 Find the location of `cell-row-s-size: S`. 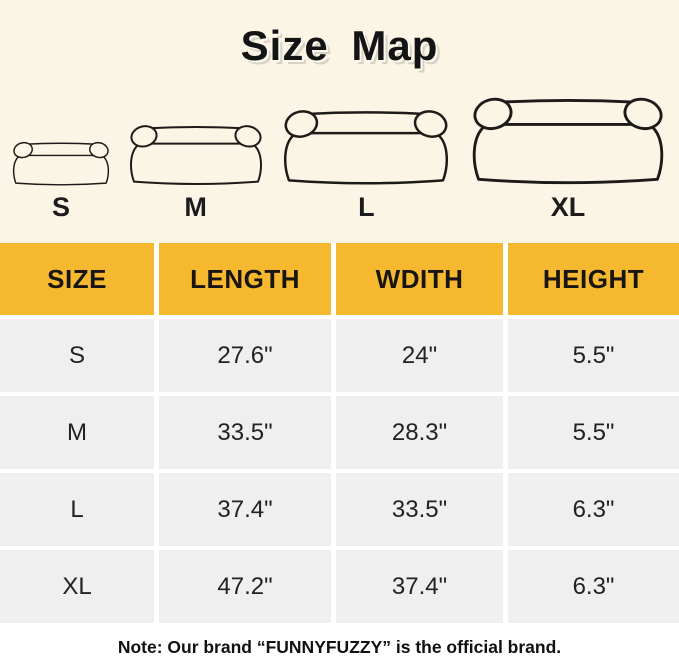

cell-row-s-size: S is located at coordinates (77, 355).